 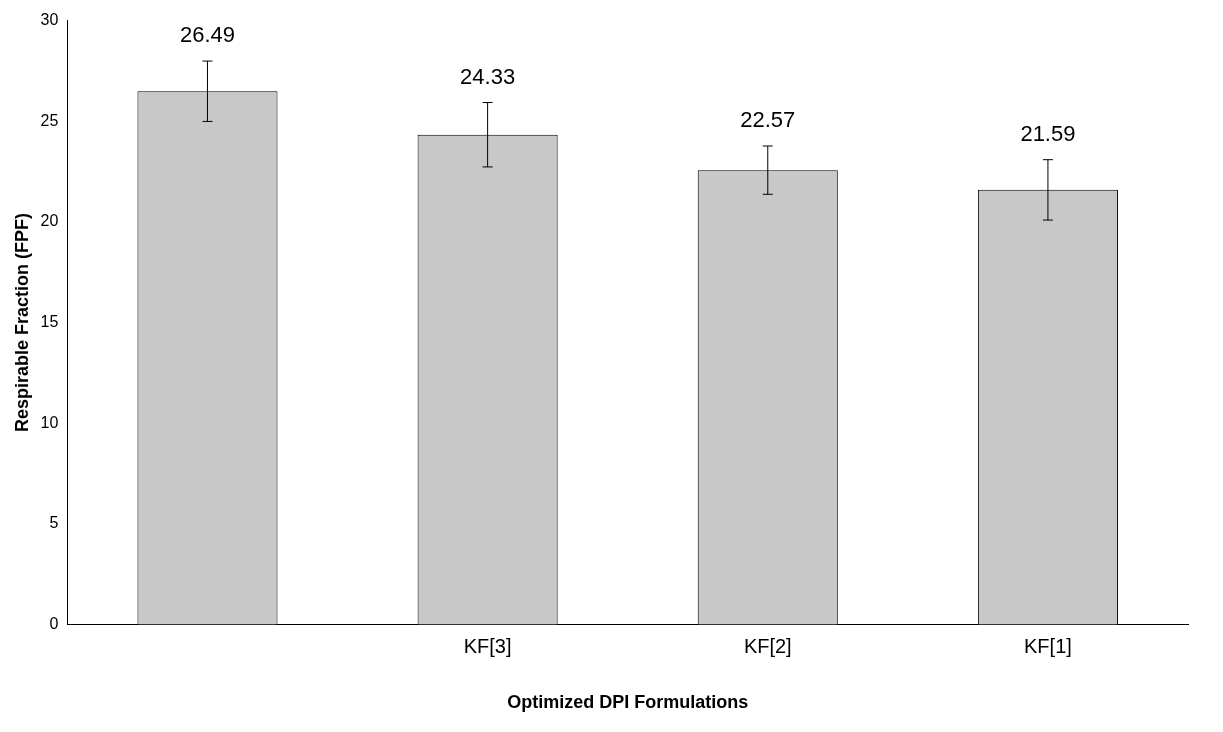 What do you see at coordinates (488, 76) in the screenshot?
I see `data-label: 24.33` at bounding box center [488, 76].